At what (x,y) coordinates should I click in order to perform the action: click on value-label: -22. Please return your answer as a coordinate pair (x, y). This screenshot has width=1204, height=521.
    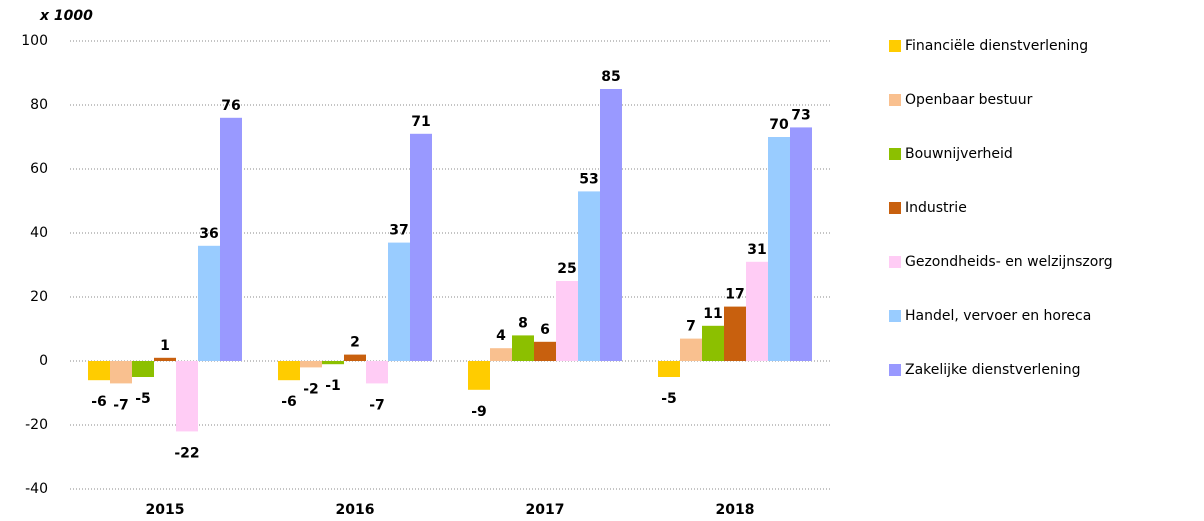
    Looking at the image, I should click on (186, 453).